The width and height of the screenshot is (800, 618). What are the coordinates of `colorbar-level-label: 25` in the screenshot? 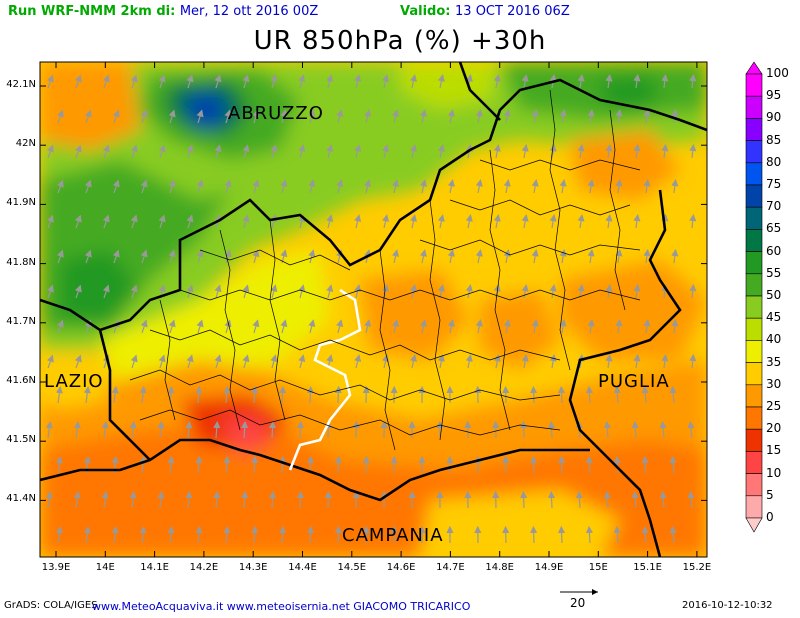 It's located at (774, 406).